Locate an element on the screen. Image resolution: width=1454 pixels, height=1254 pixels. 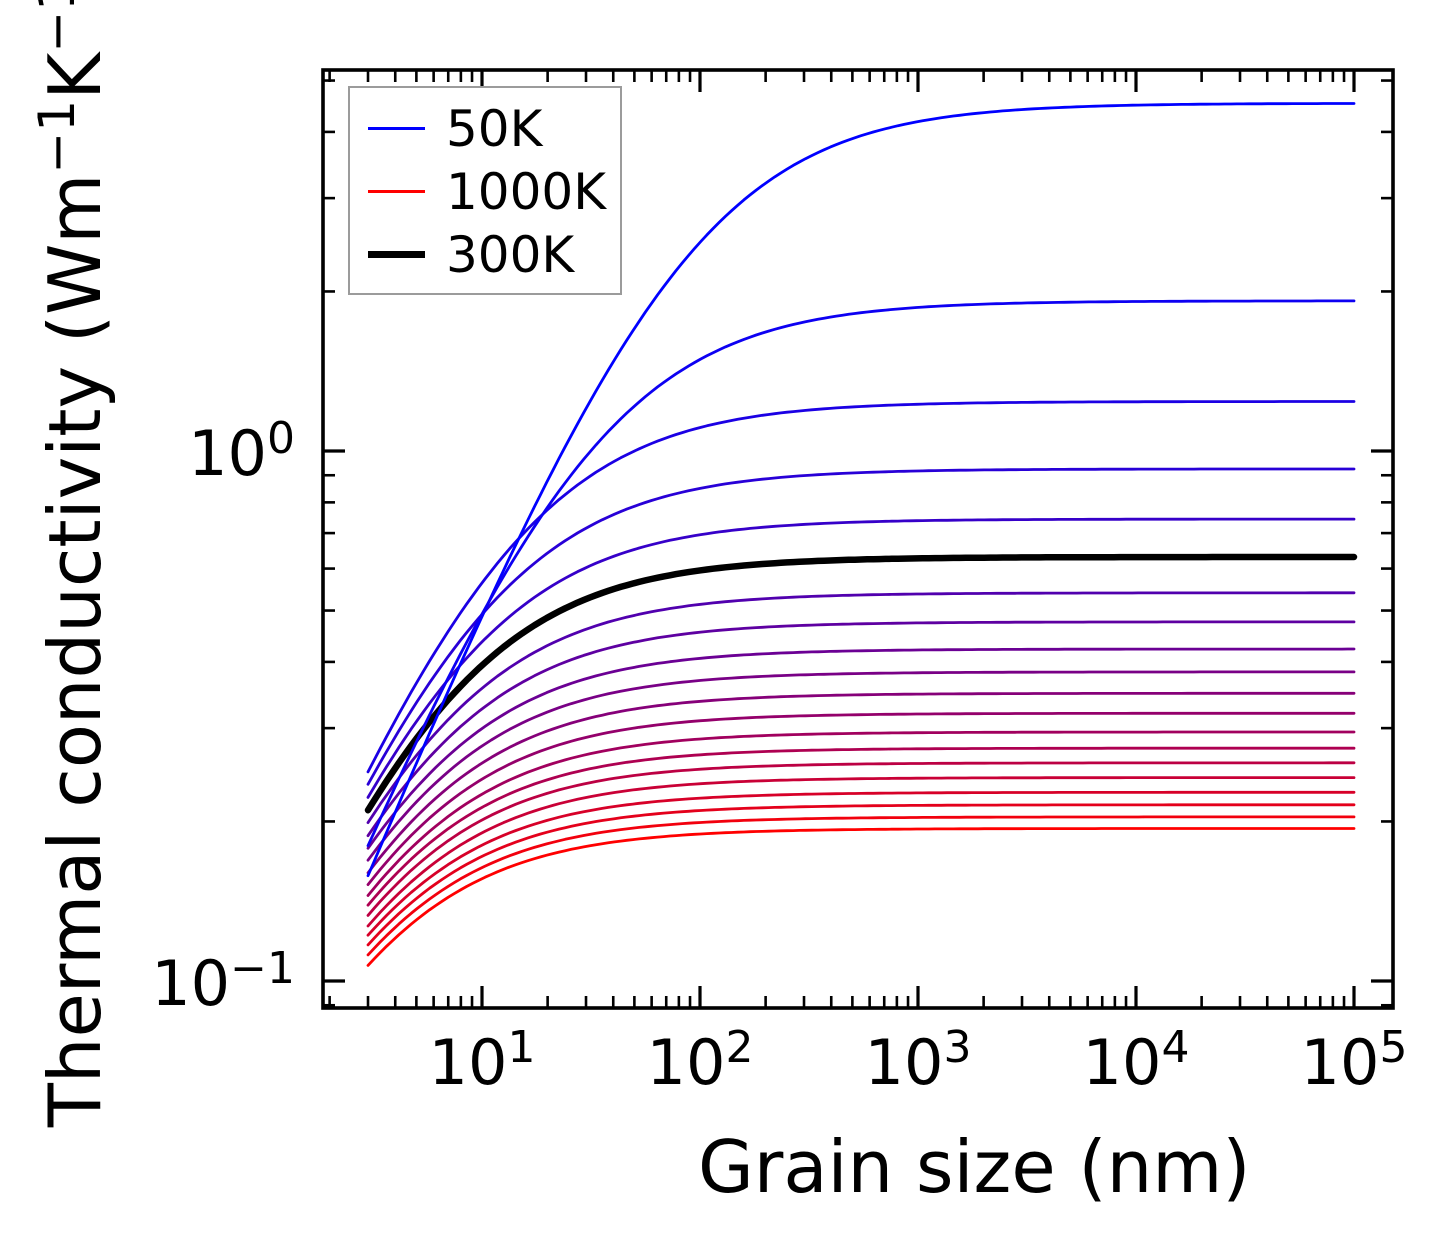
curve-450K is located at coordinates (861, 748).